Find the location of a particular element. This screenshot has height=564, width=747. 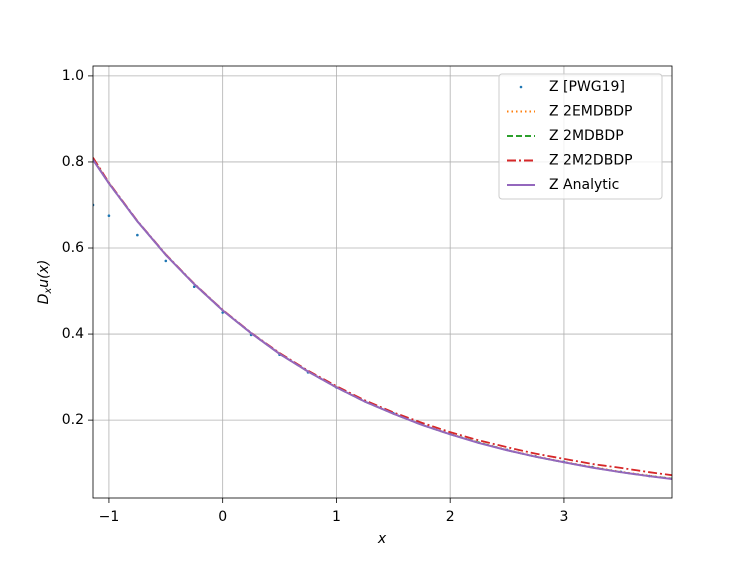

legend-label: Z 2EMDBDP is located at coordinates (590, 112).